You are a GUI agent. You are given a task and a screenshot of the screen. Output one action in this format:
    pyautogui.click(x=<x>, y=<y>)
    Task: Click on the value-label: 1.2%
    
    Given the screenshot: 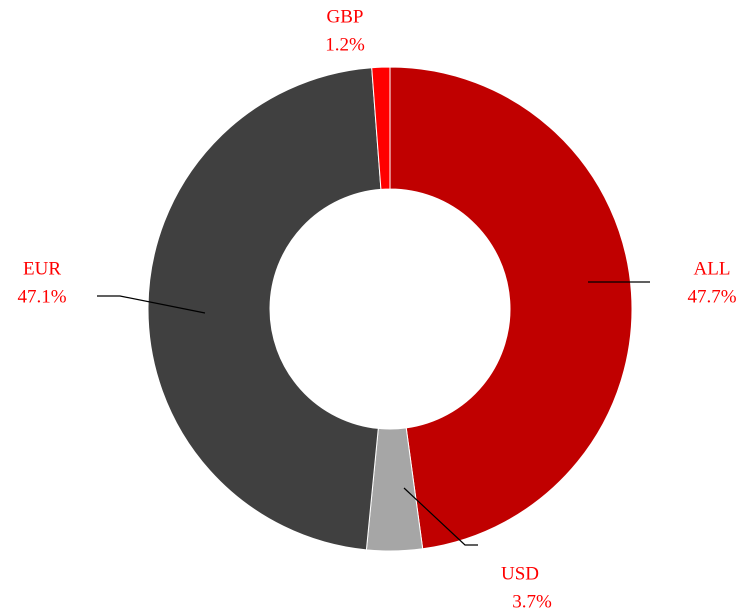 What is the action you would take?
    pyautogui.click(x=345, y=44)
    